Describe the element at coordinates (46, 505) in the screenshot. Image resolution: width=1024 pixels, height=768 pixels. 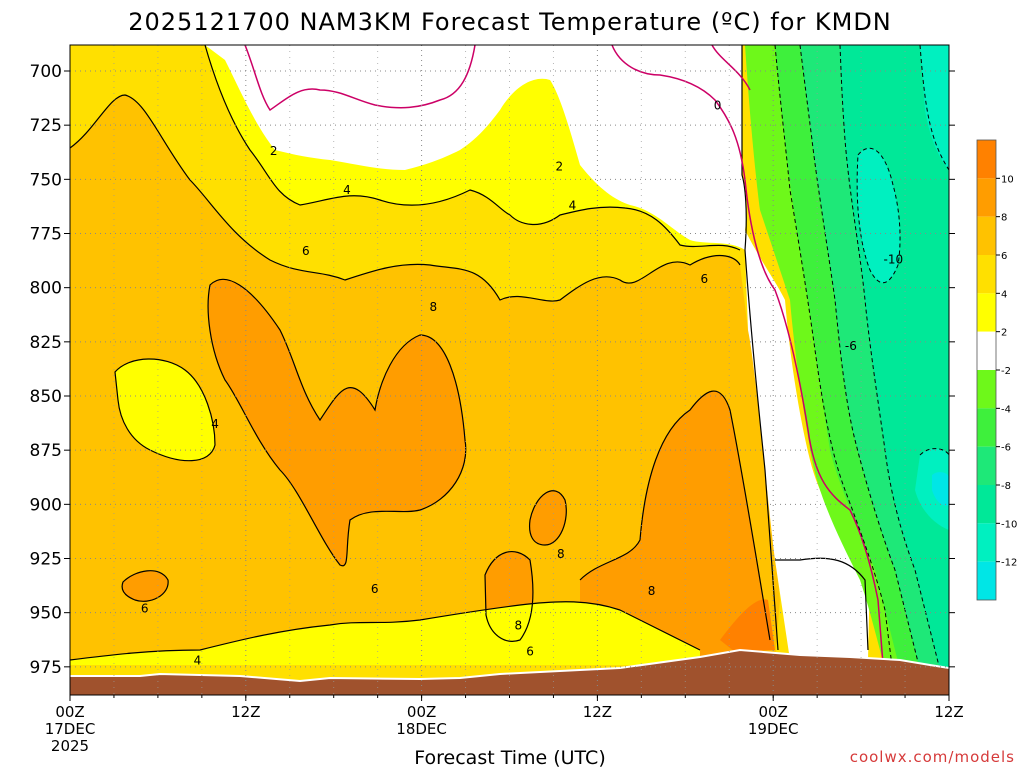
I see `y-tick-label: 900` at that location.